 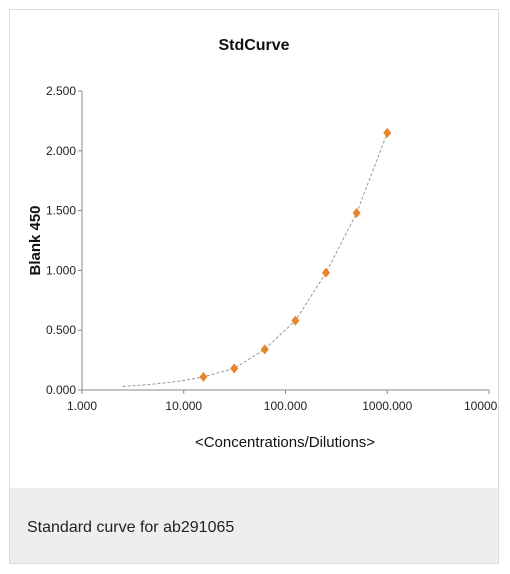 I want to click on y-tick-label: 1.000, so click(x=61, y=270).